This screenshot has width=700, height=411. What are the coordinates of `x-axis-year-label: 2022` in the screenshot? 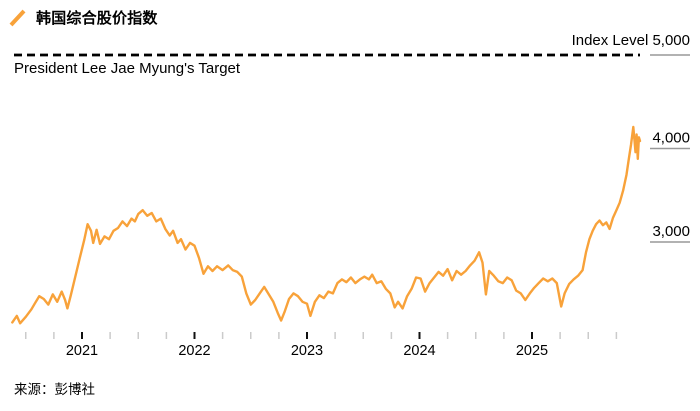 It's located at (194, 351).